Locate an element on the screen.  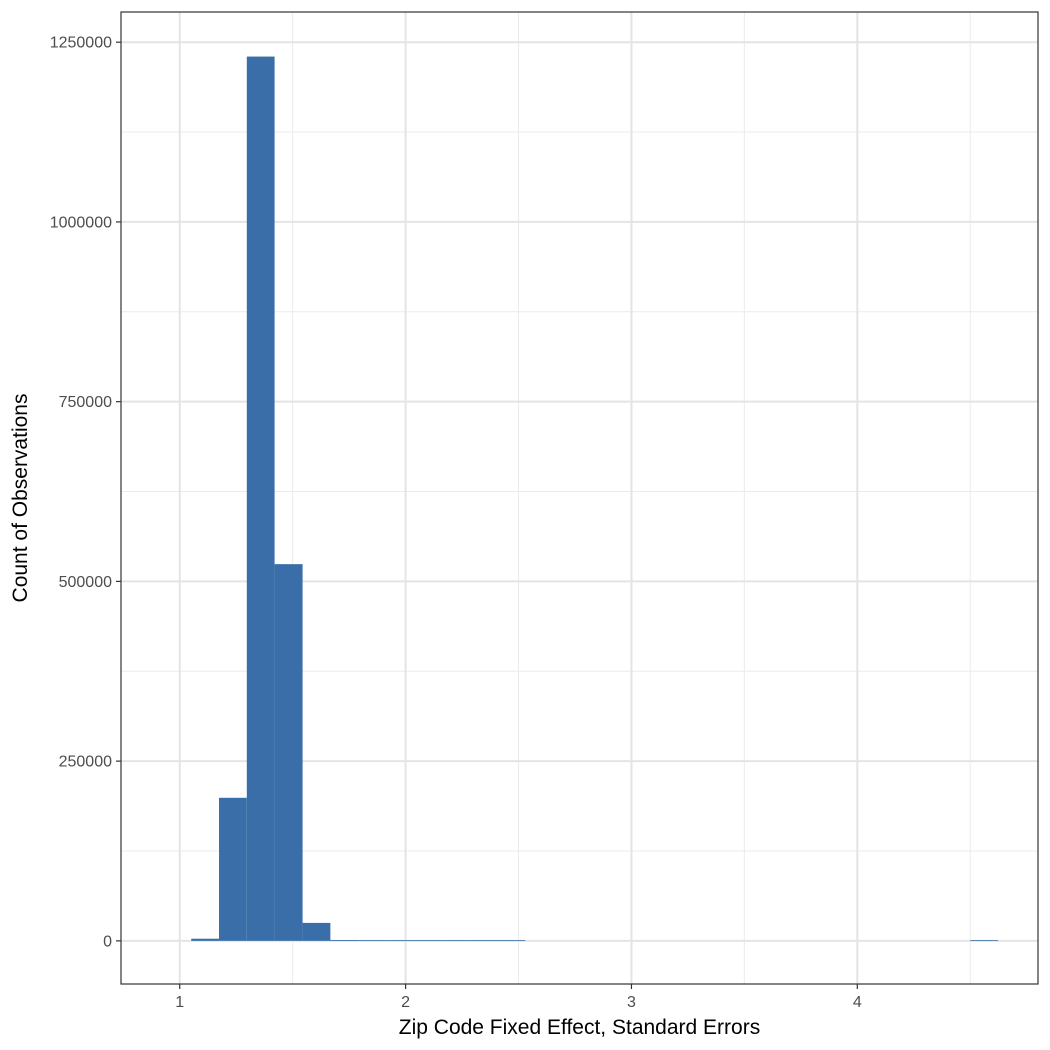
x-tick-label: 1 is located at coordinates (179, 1002).